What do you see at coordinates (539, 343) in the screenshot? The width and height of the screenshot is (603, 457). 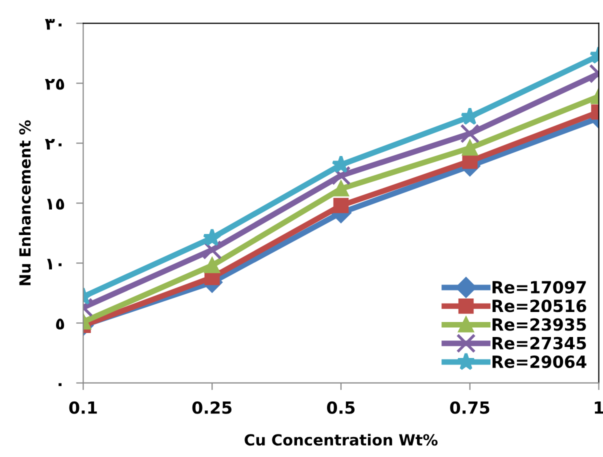 I see `legend-label: Re=27345` at bounding box center [539, 343].